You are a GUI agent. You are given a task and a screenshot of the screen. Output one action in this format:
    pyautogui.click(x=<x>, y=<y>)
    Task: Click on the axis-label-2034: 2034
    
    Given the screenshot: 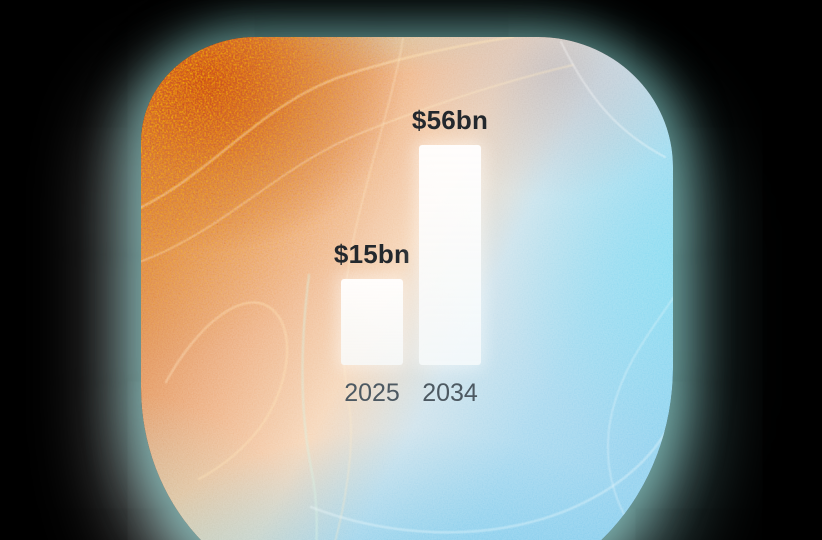 What is the action you would take?
    pyautogui.click(x=450, y=393)
    